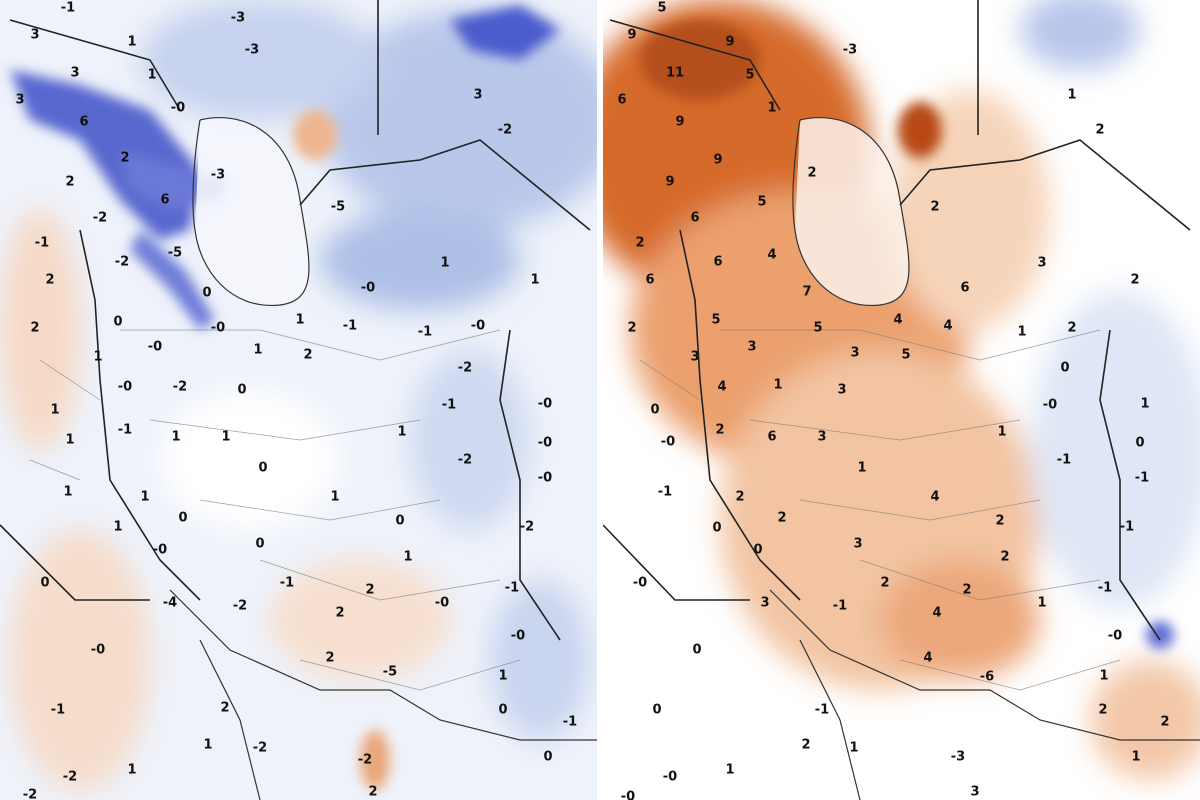 This screenshot has height=800, width=1200. I want to click on value-label: -4, so click(170, 603).